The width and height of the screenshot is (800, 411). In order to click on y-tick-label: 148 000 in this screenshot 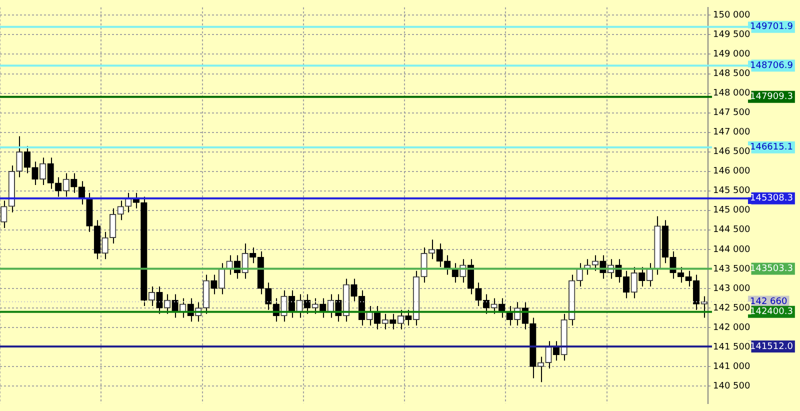, I will do `click(731, 93)`.